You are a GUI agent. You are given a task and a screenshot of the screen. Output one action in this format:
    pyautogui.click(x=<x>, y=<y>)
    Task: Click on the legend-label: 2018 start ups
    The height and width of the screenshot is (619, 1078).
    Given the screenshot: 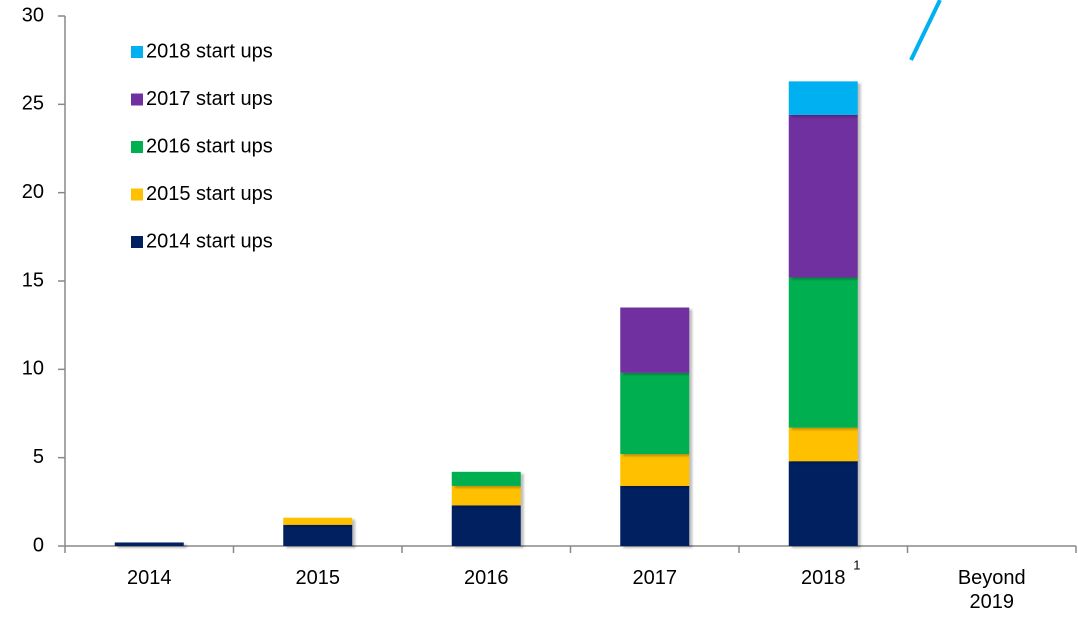 What is the action you would take?
    pyautogui.click(x=209, y=51)
    